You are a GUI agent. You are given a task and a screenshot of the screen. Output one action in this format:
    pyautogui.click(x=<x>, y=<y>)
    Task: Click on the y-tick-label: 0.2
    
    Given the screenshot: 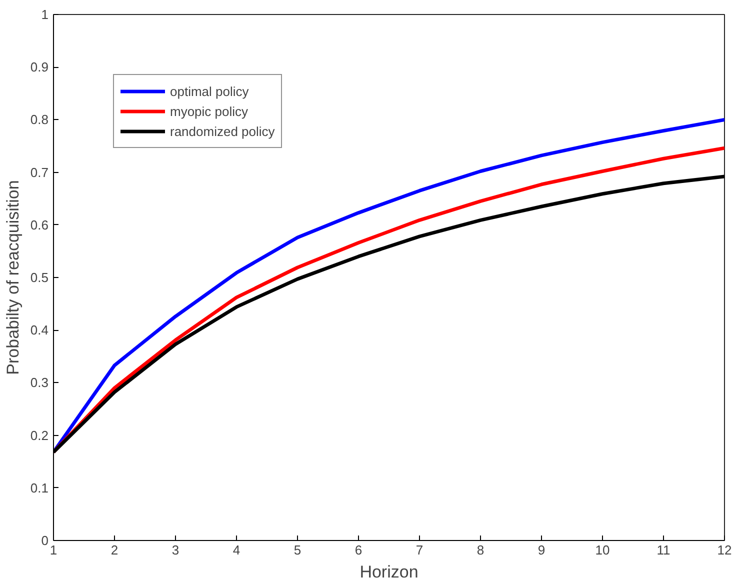 What is the action you would take?
    pyautogui.click(x=39, y=435)
    